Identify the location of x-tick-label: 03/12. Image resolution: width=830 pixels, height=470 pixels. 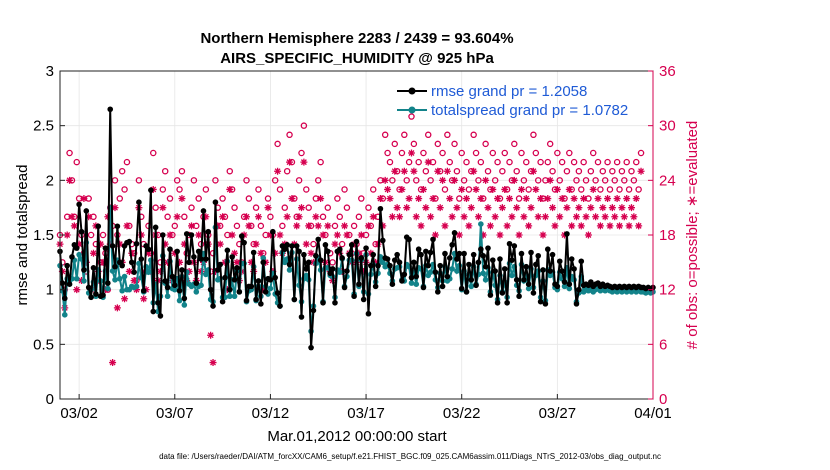
(271, 413).